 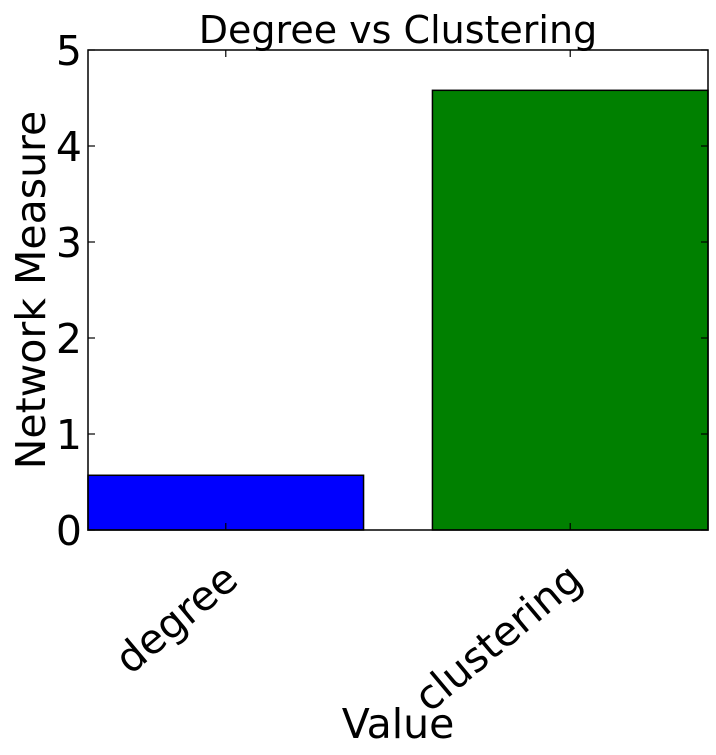 What do you see at coordinates (498, 637) in the screenshot?
I see `x-tick-label-clustering: clustering` at bounding box center [498, 637].